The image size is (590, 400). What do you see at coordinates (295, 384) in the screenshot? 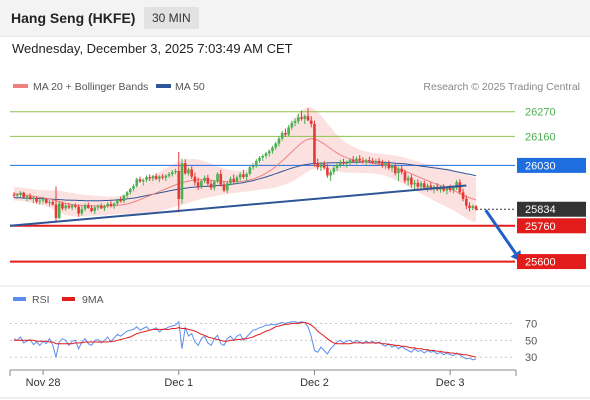
I see `x-axis: Nov 28 Dec 1 Dec 2 Dec 3` at bounding box center [295, 384].